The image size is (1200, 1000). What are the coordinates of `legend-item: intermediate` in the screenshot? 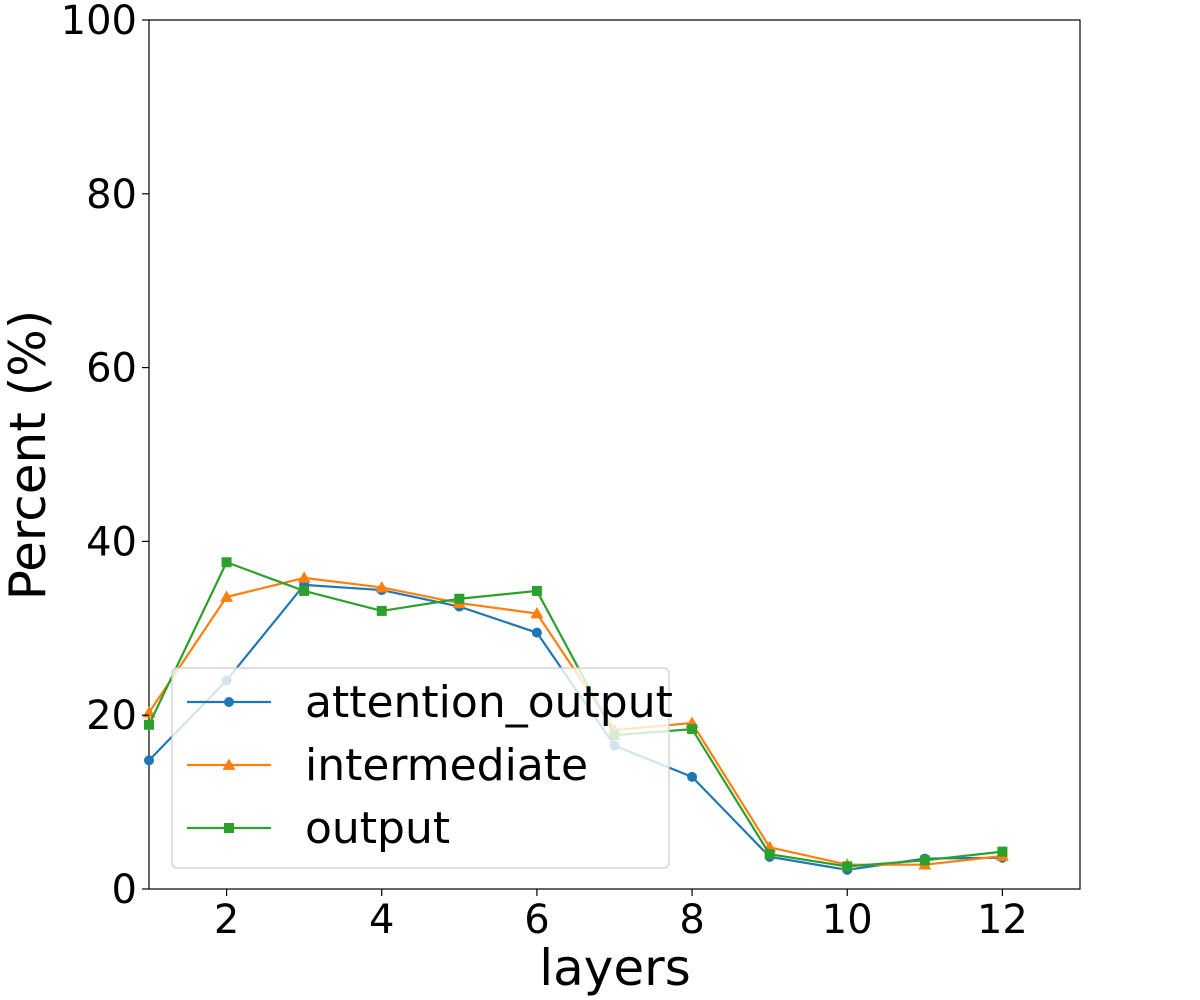 It's located at (387, 765).